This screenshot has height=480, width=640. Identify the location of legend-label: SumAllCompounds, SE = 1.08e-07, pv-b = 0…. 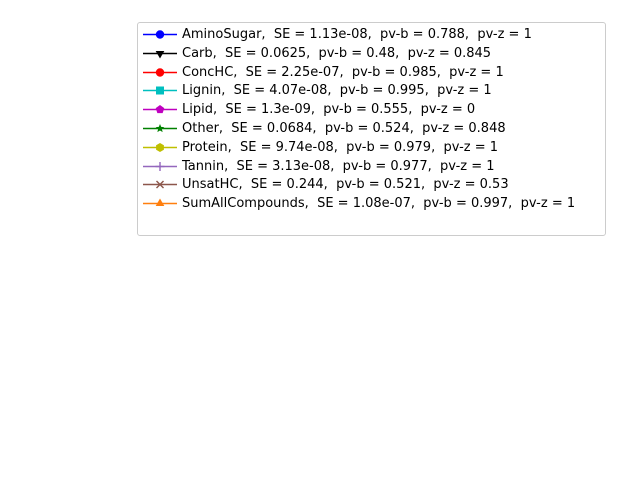
(379, 204).